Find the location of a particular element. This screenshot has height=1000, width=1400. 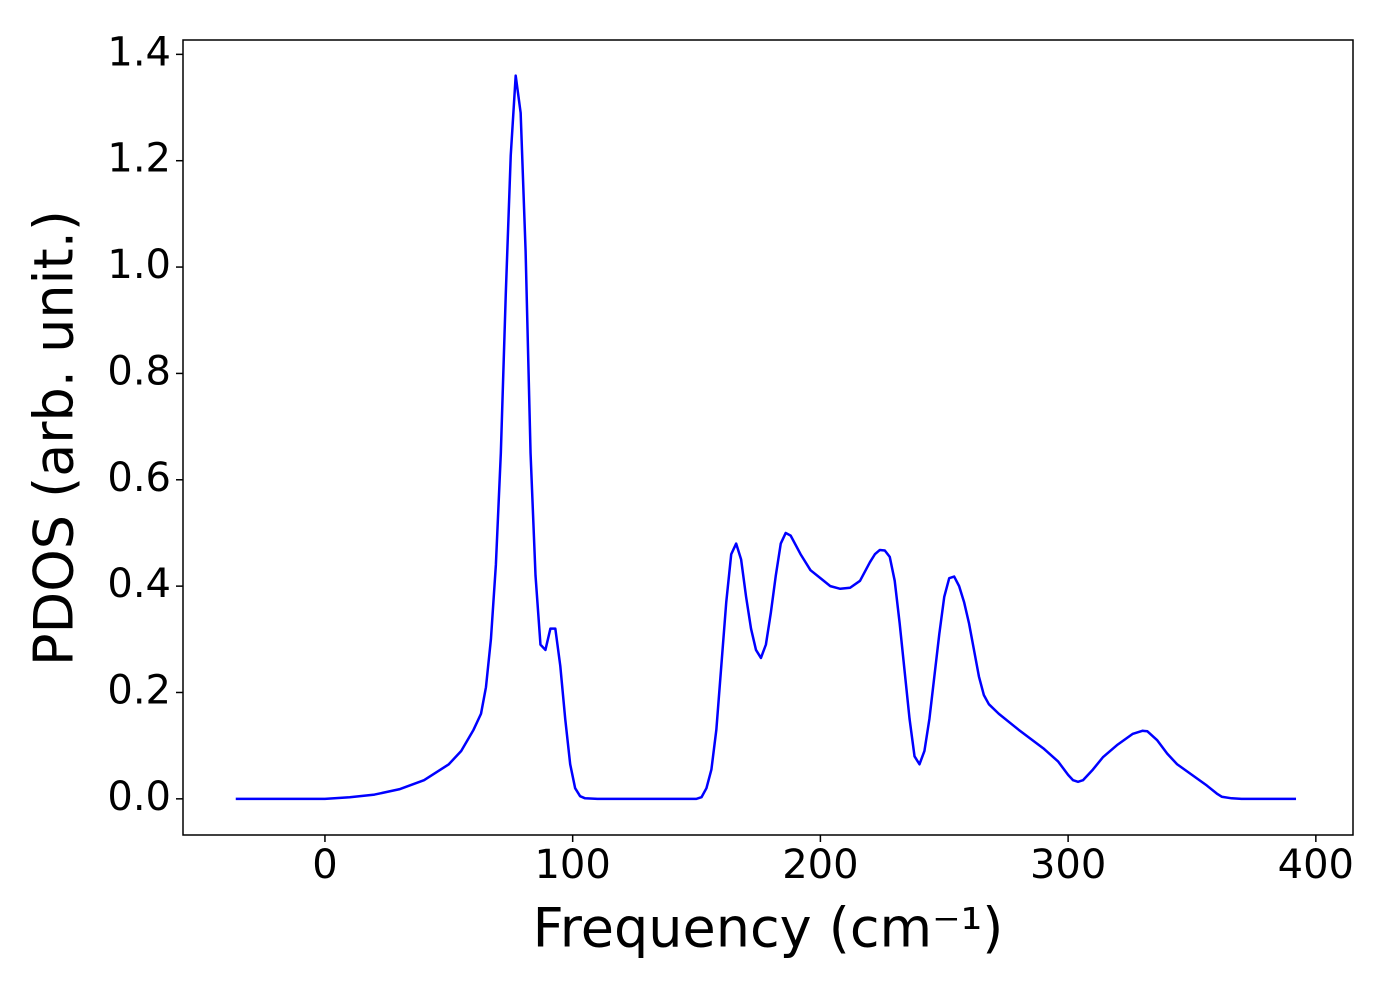

x-axis-label: Frequency (cm⁻¹) is located at coordinates (768, 928).